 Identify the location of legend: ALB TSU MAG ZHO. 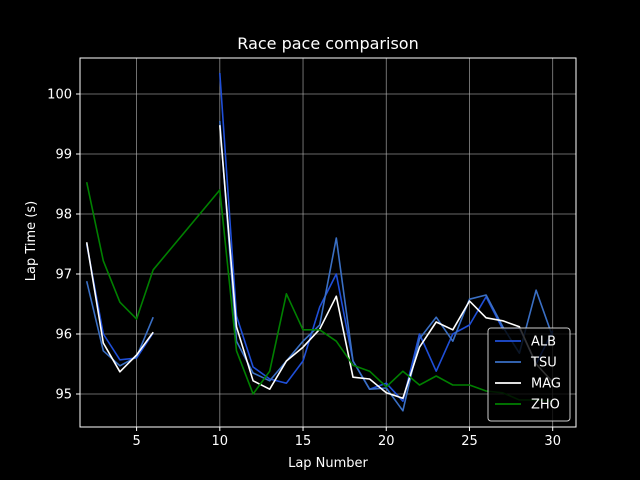
(529, 374).